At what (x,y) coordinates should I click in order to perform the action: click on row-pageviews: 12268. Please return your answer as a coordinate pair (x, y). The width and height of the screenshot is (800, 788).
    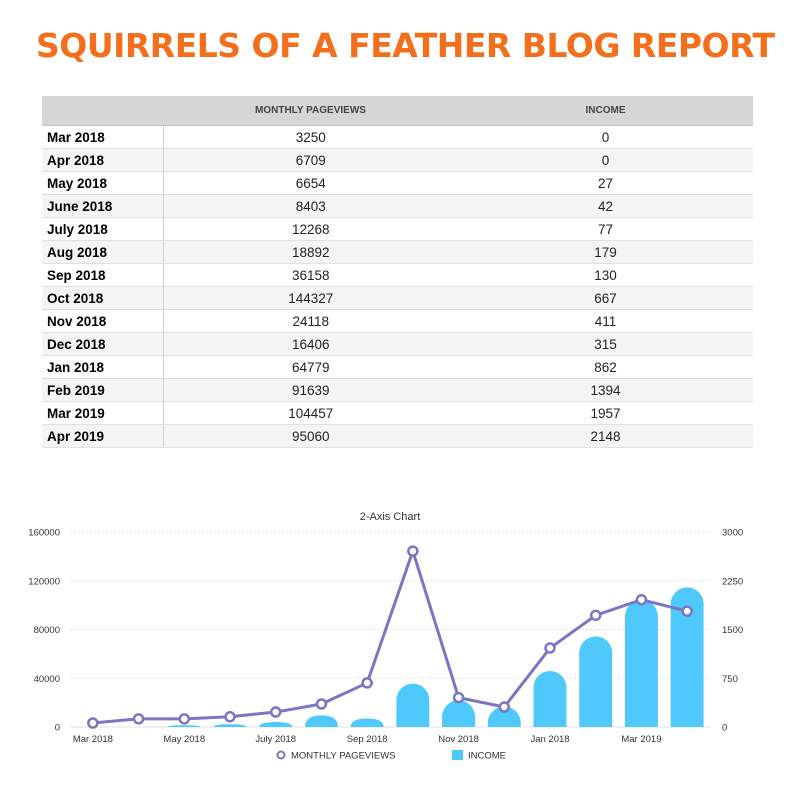
    Looking at the image, I should click on (310, 229).